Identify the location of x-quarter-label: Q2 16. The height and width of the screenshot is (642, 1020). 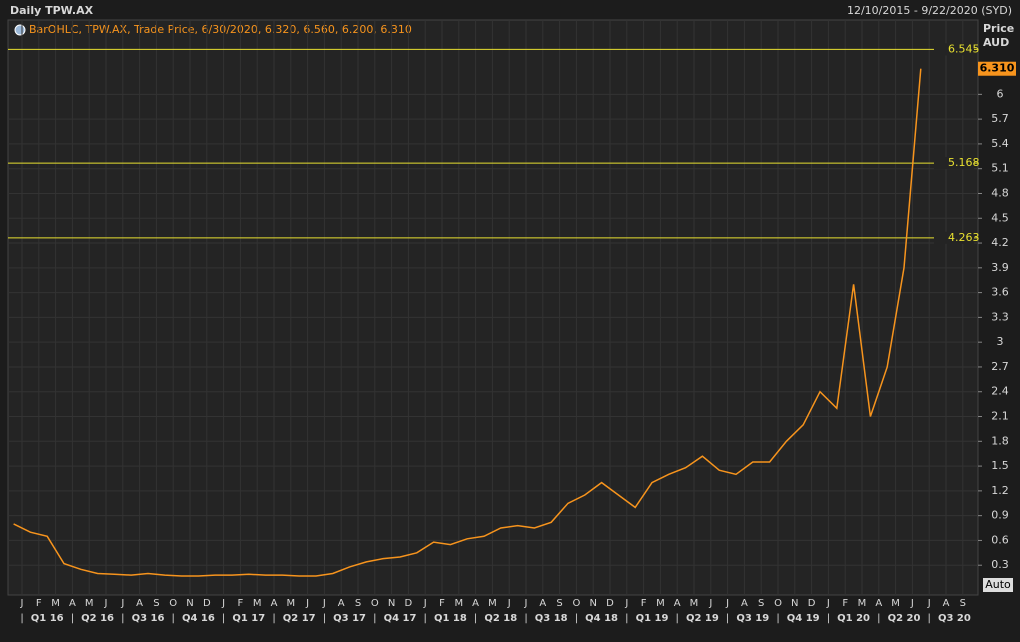
(97, 618).